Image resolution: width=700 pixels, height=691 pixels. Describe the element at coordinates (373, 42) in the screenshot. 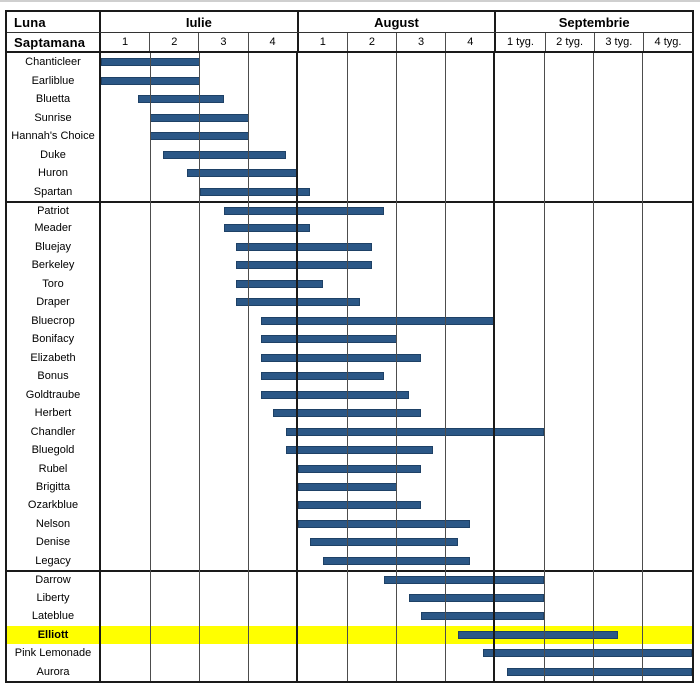

I see `week-header-august-2: 2` at that location.